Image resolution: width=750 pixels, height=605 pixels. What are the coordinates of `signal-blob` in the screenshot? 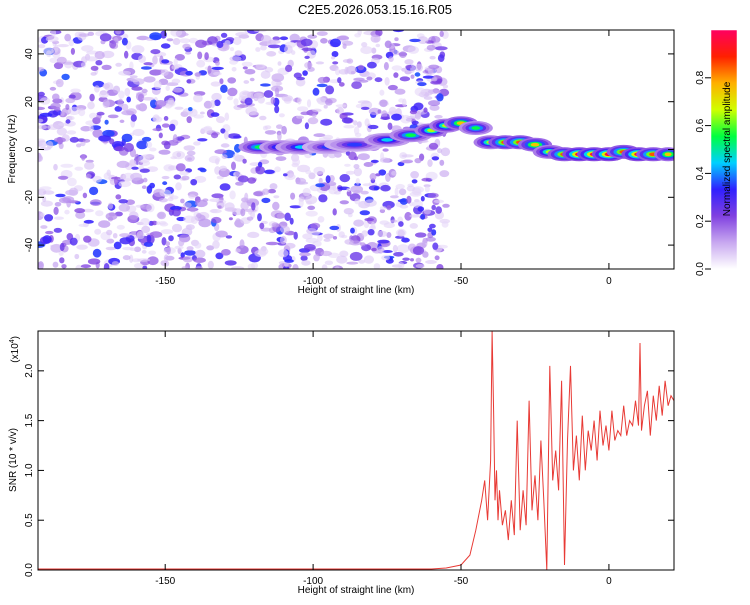 It's located at (411, 135).